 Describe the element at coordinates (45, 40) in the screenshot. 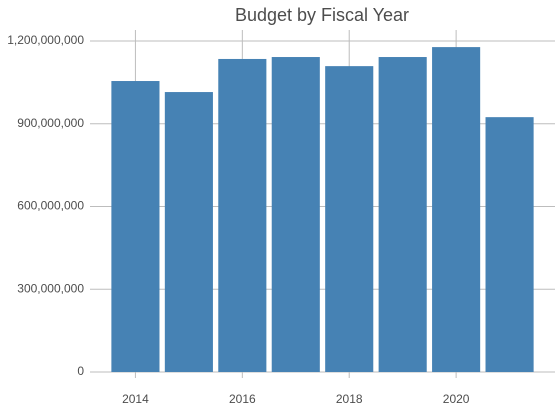

I see `y-tick-label: 1,200,000,000` at that location.